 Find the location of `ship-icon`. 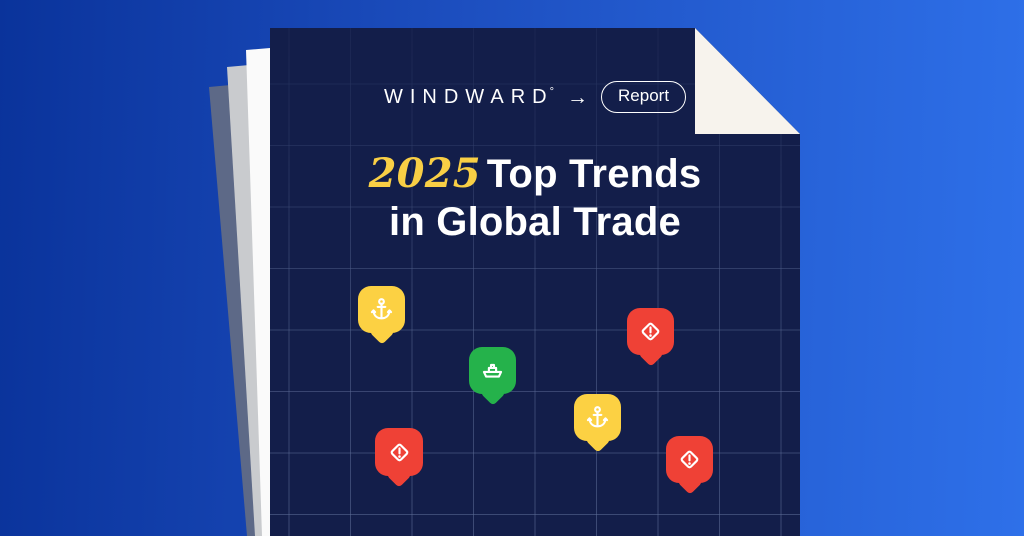

ship-icon is located at coordinates (492, 370).